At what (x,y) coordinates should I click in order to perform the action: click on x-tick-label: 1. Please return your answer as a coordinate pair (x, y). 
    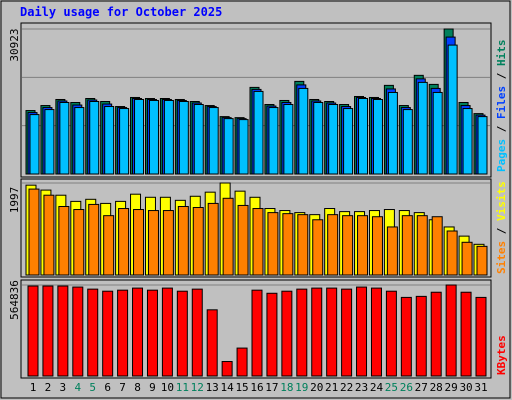
    Looking at the image, I should click on (33, 387).